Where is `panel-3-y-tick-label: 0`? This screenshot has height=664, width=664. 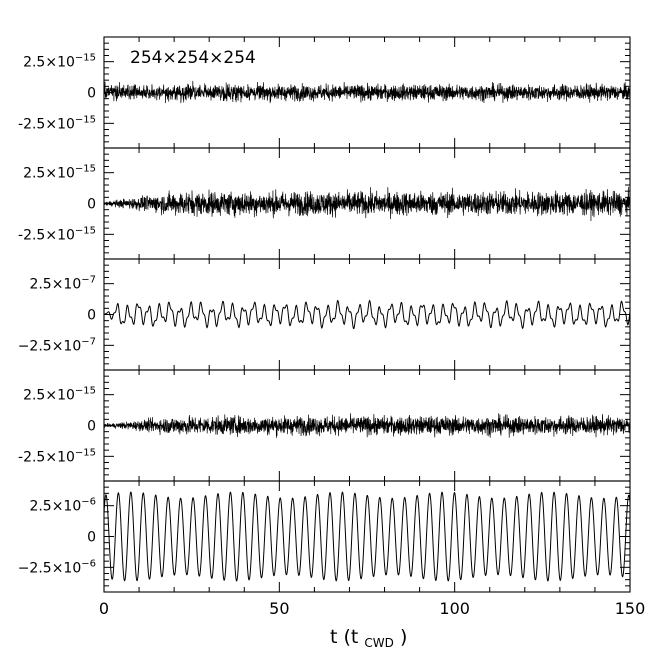 panel-3-y-tick-label: 0 is located at coordinates (91, 316).